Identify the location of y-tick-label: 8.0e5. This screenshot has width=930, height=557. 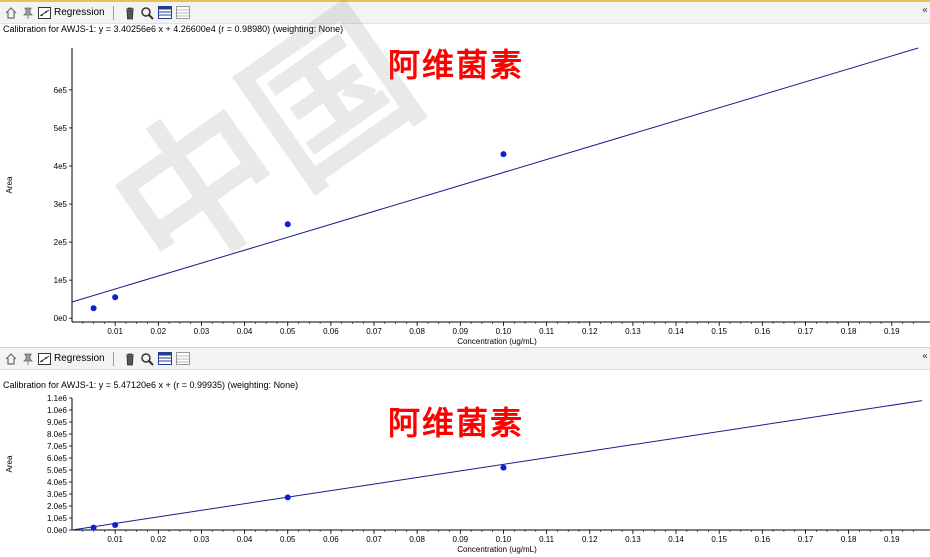
(57, 434).